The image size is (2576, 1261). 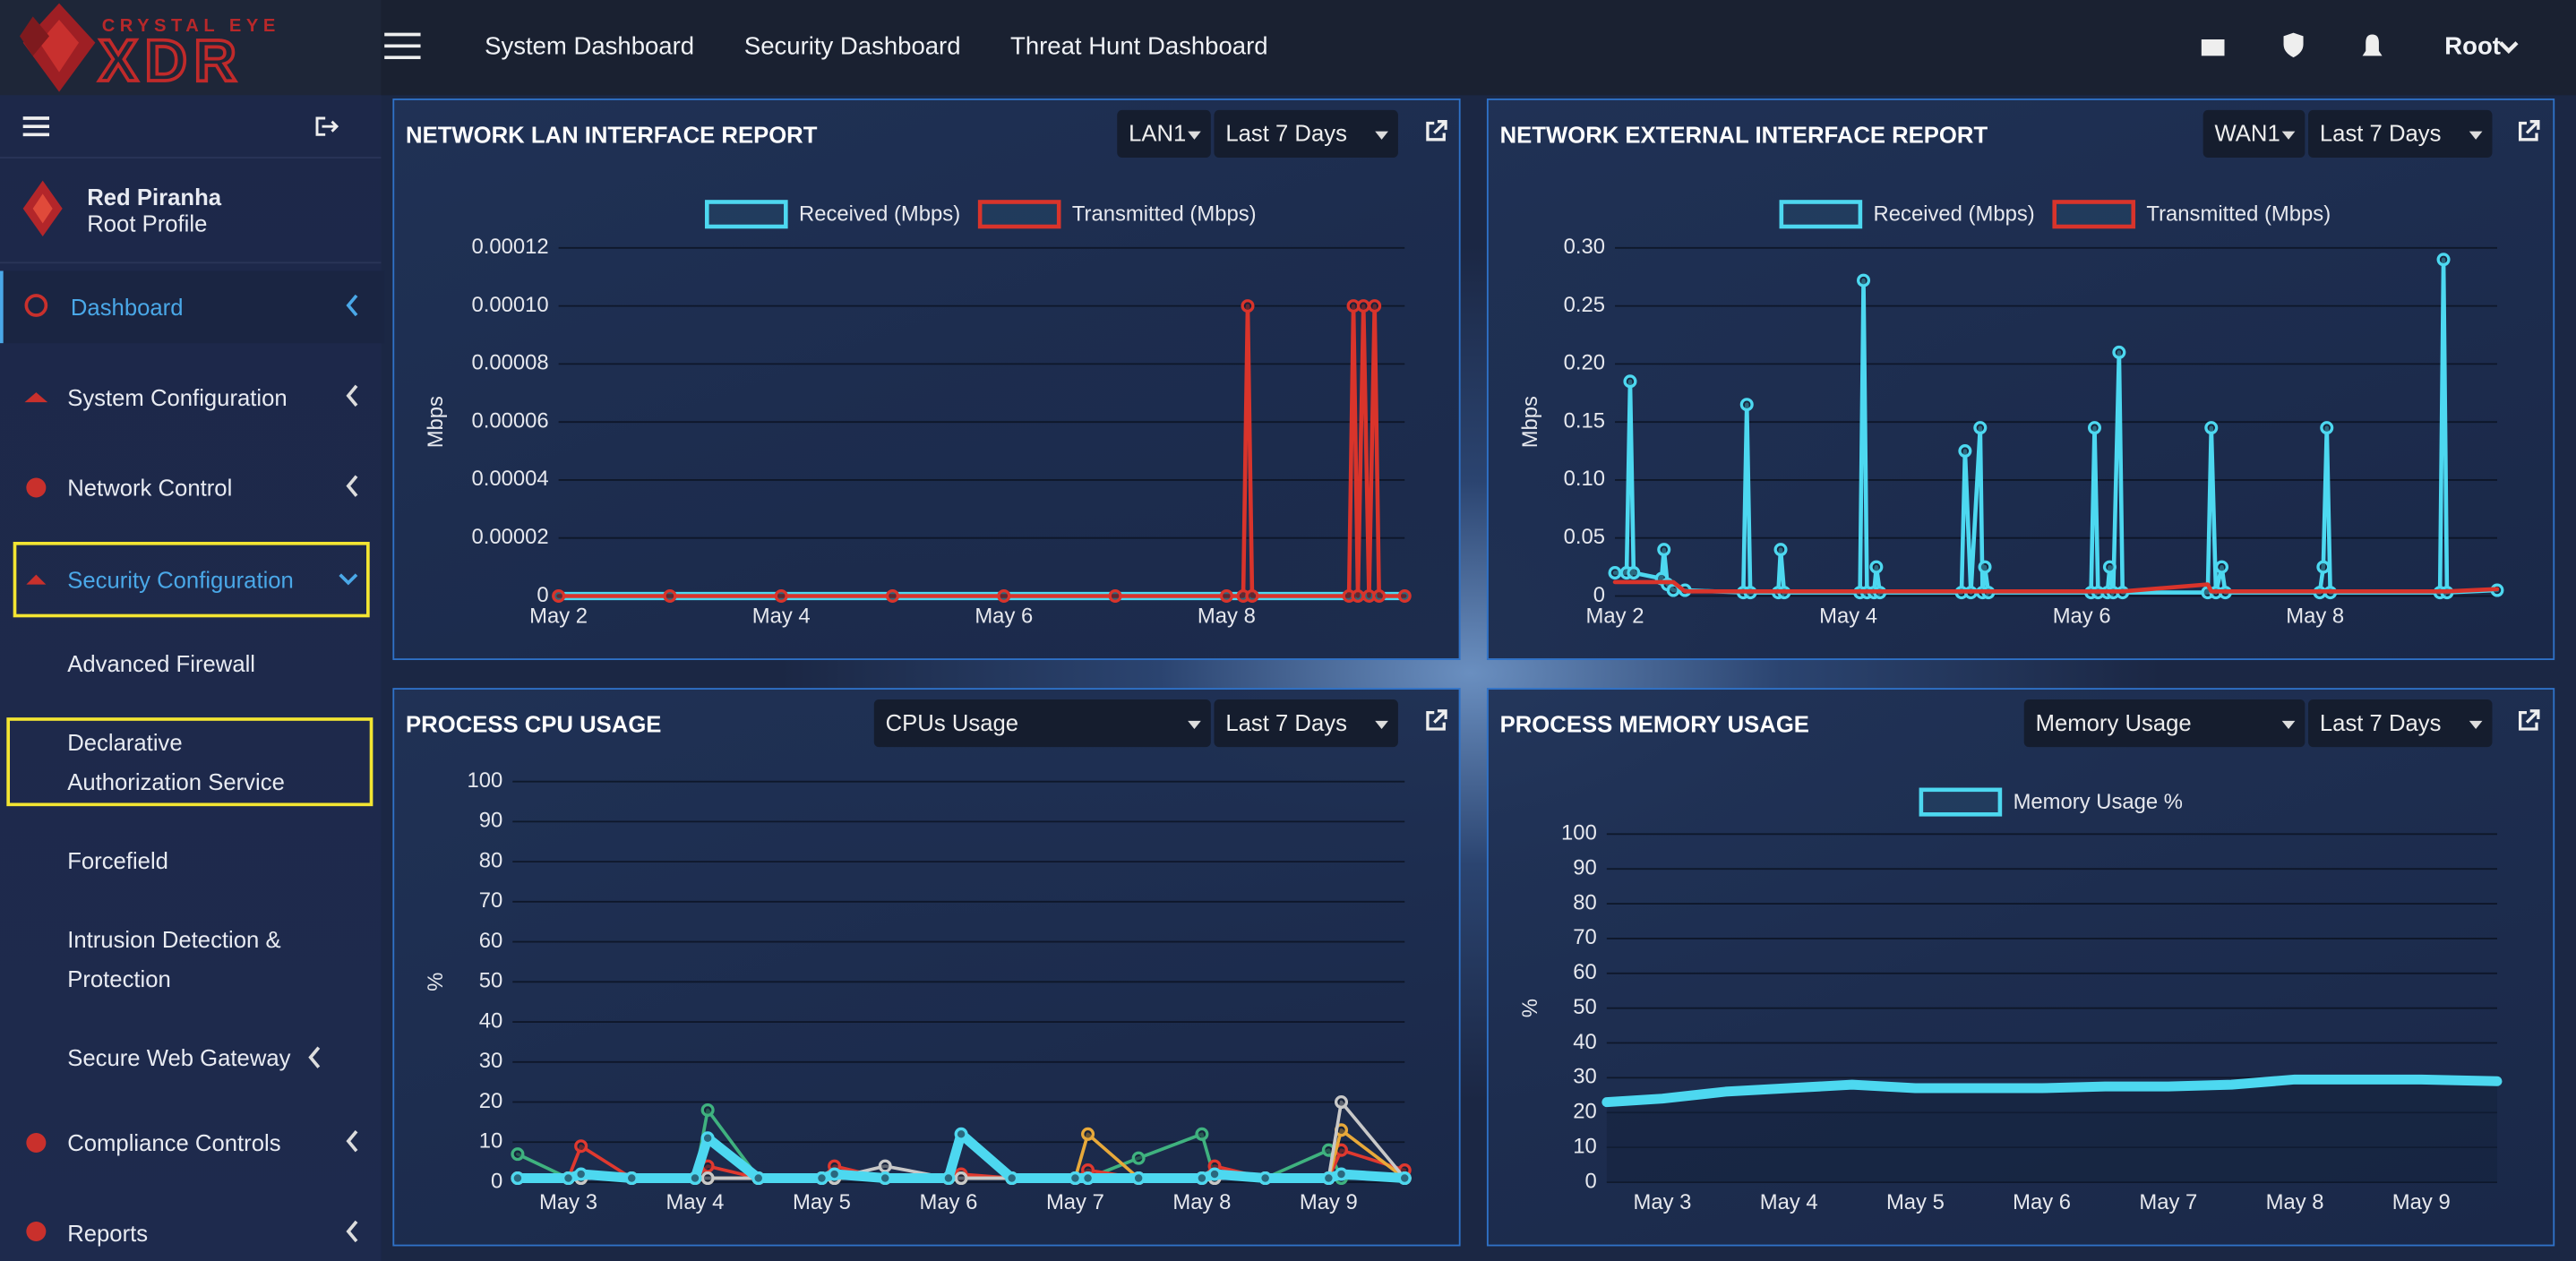 What do you see at coordinates (179, 1057) in the screenshot?
I see `submenu-item: Secure Web Gateway` at bounding box center [179, 1057].